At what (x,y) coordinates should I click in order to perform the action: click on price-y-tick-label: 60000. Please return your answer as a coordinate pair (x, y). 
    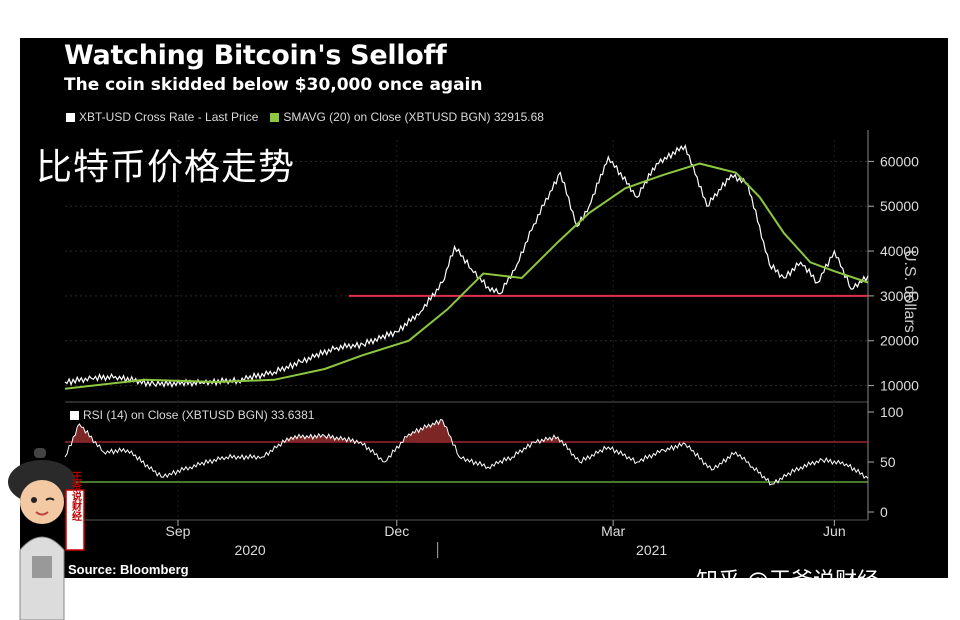
    Looking at the image, I should click on (899, 161).